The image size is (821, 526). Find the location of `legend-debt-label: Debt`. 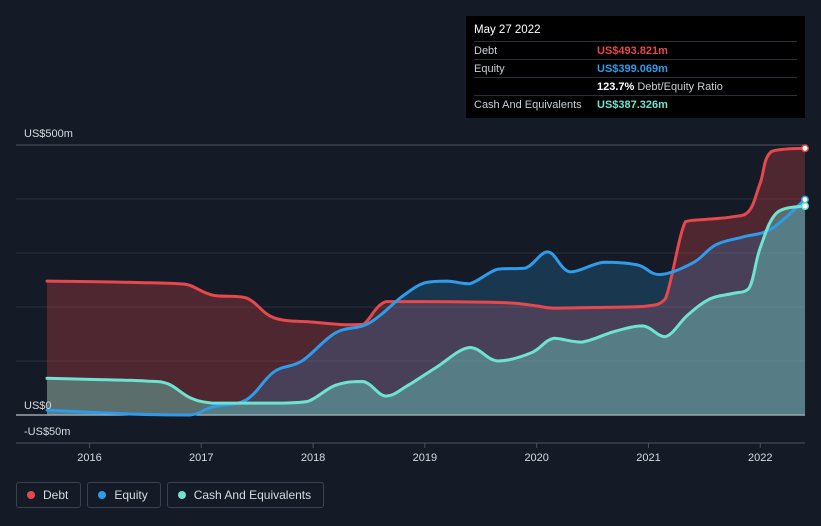

legend-debt-label: Debt is located at coordinates (56, 495).